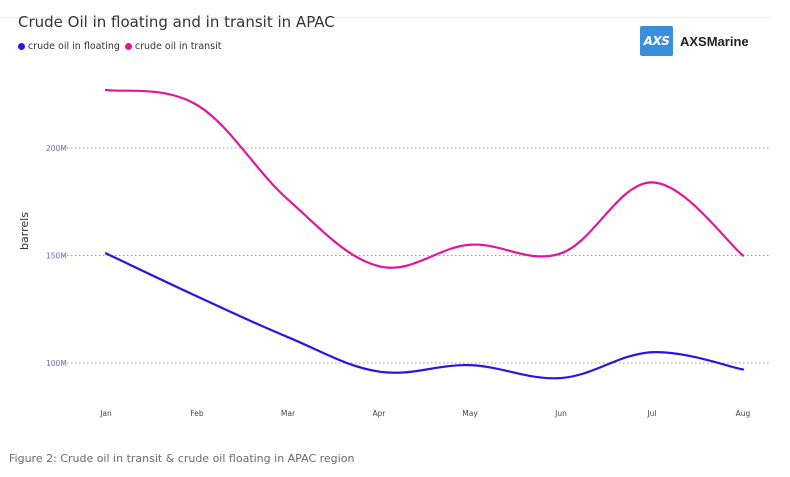  I want to click on legend-item: crude oil in floating, so click(69, 46).